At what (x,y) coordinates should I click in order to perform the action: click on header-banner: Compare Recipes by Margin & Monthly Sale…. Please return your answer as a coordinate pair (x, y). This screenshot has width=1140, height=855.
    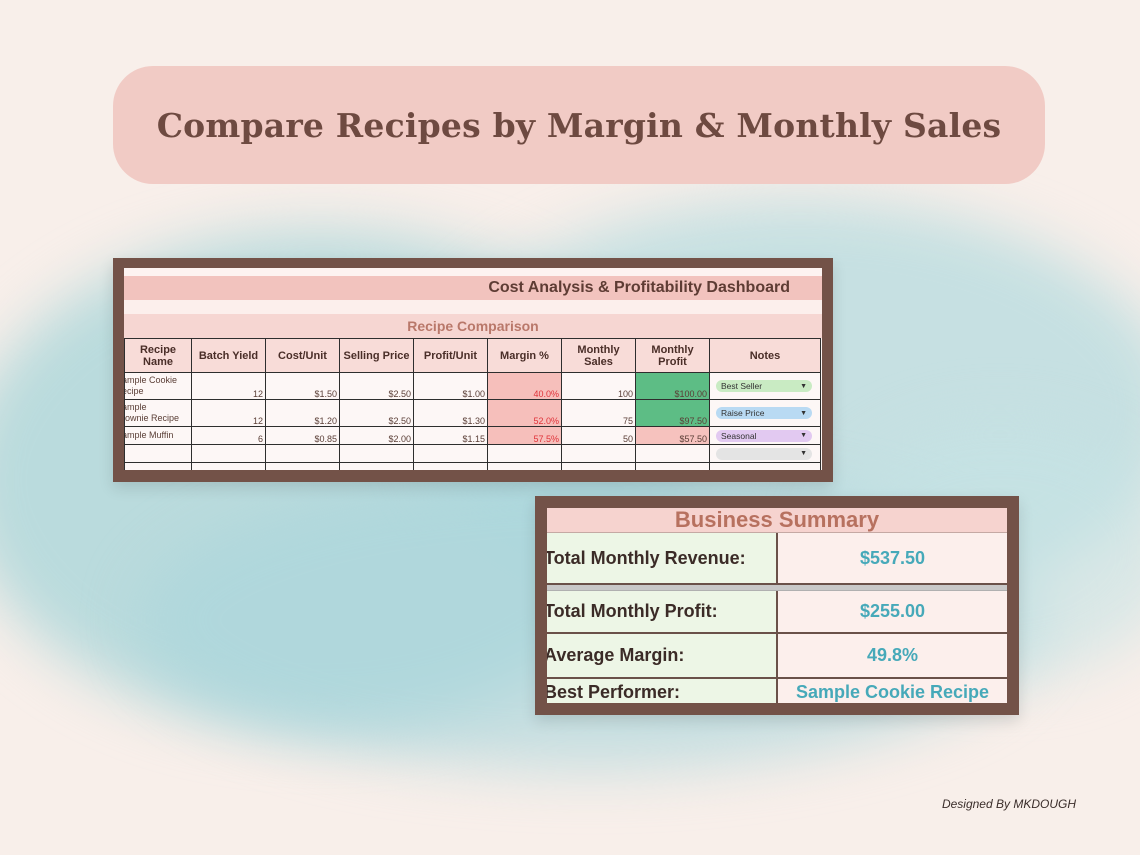
    Looking at the image, I should click on (579, 125).